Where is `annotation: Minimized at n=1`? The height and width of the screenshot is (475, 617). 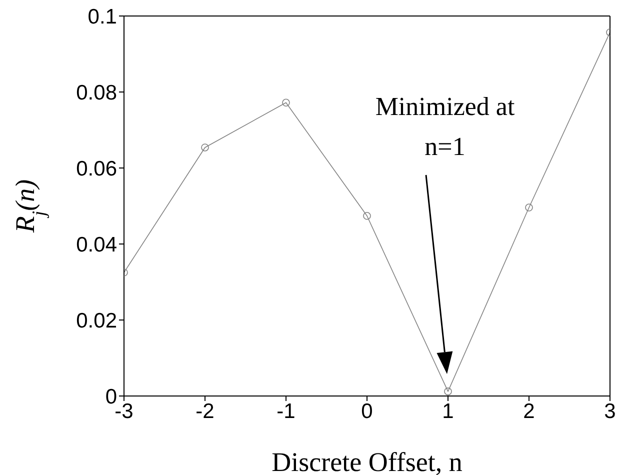 annotation: Minimized at n=1 is located at coordinates (445, 126).